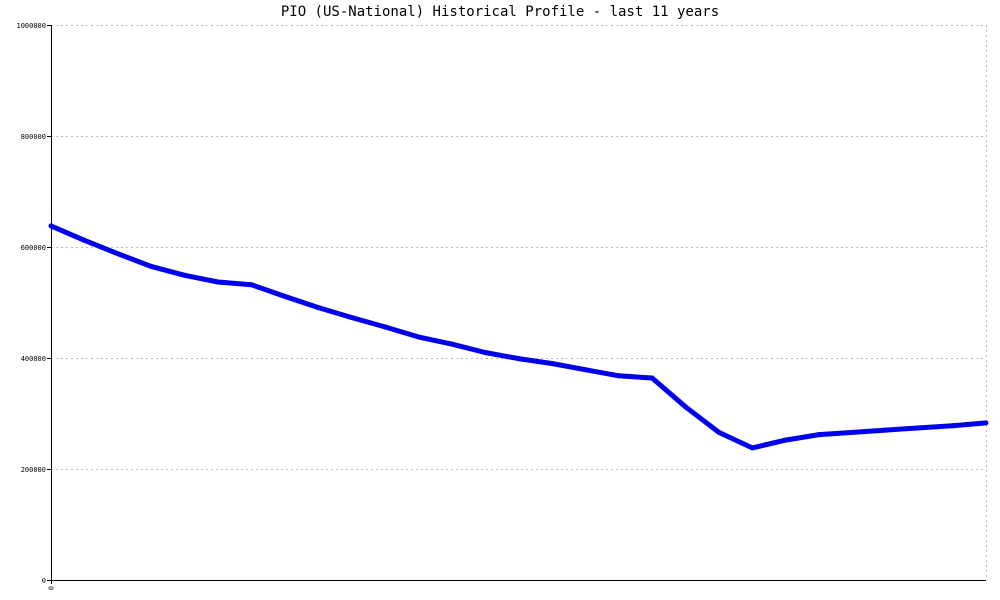  Describe the element at coordinates (33, 470) in the screenshot. I see `y-tick-label: 200000` at that location.